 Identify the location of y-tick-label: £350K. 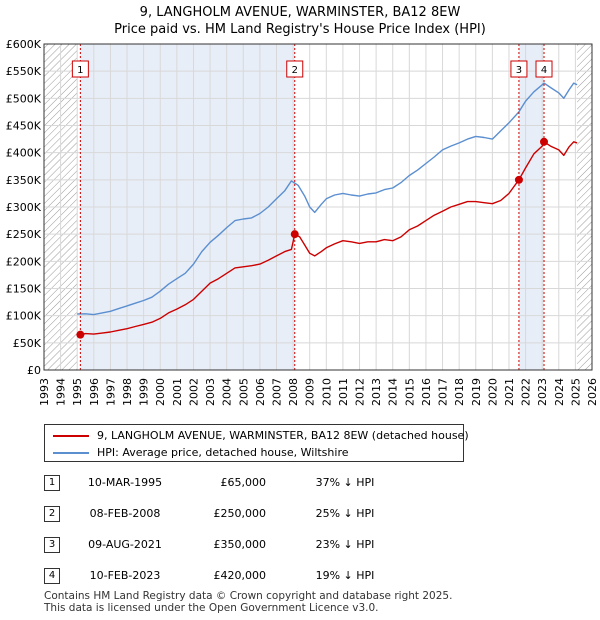
(24, 180).